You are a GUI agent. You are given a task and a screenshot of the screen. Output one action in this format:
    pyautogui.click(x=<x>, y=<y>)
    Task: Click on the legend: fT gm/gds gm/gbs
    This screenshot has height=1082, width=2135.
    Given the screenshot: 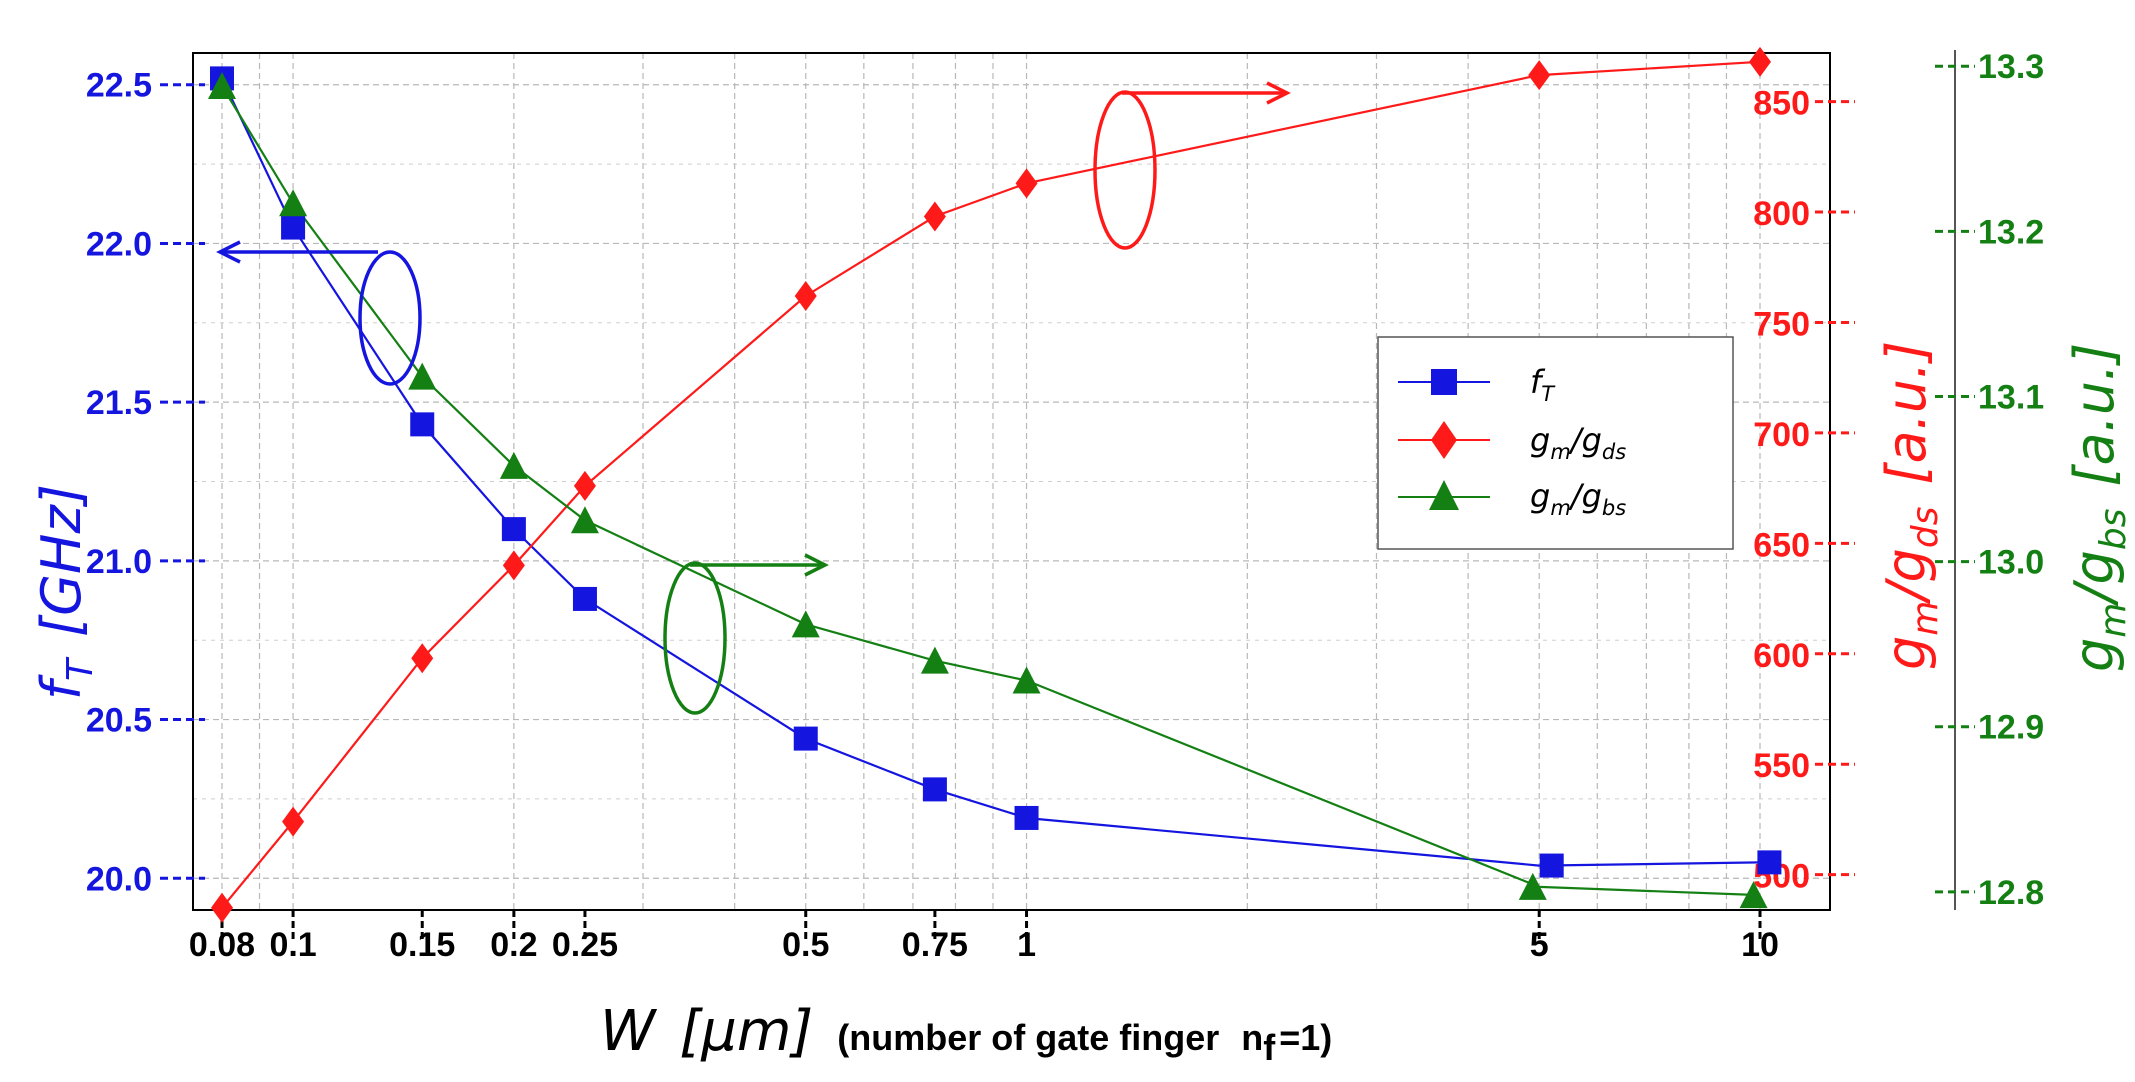 What is the action you would take?
    pyautogui.click(x=1555, y=443)
    